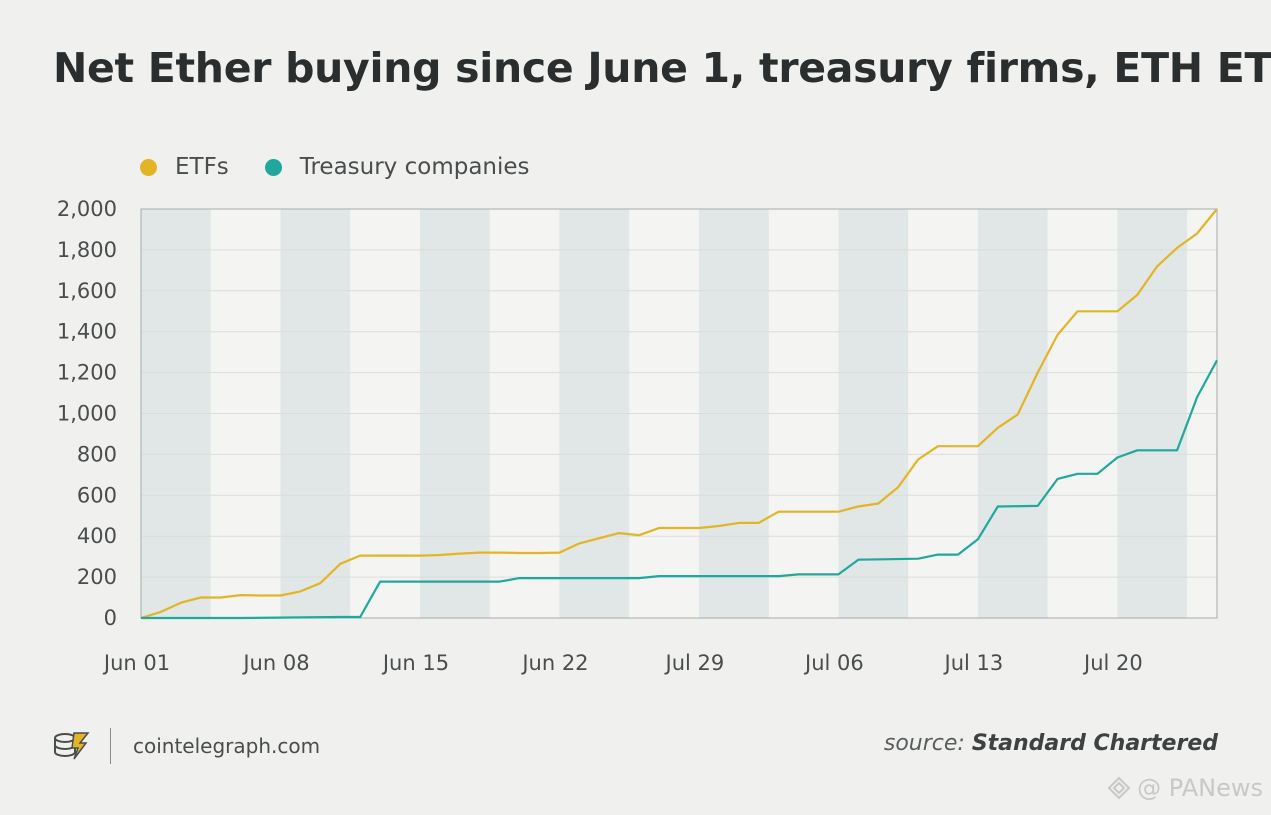  I want to click on x-tick-label: Jul 20, so click(1112, 663).